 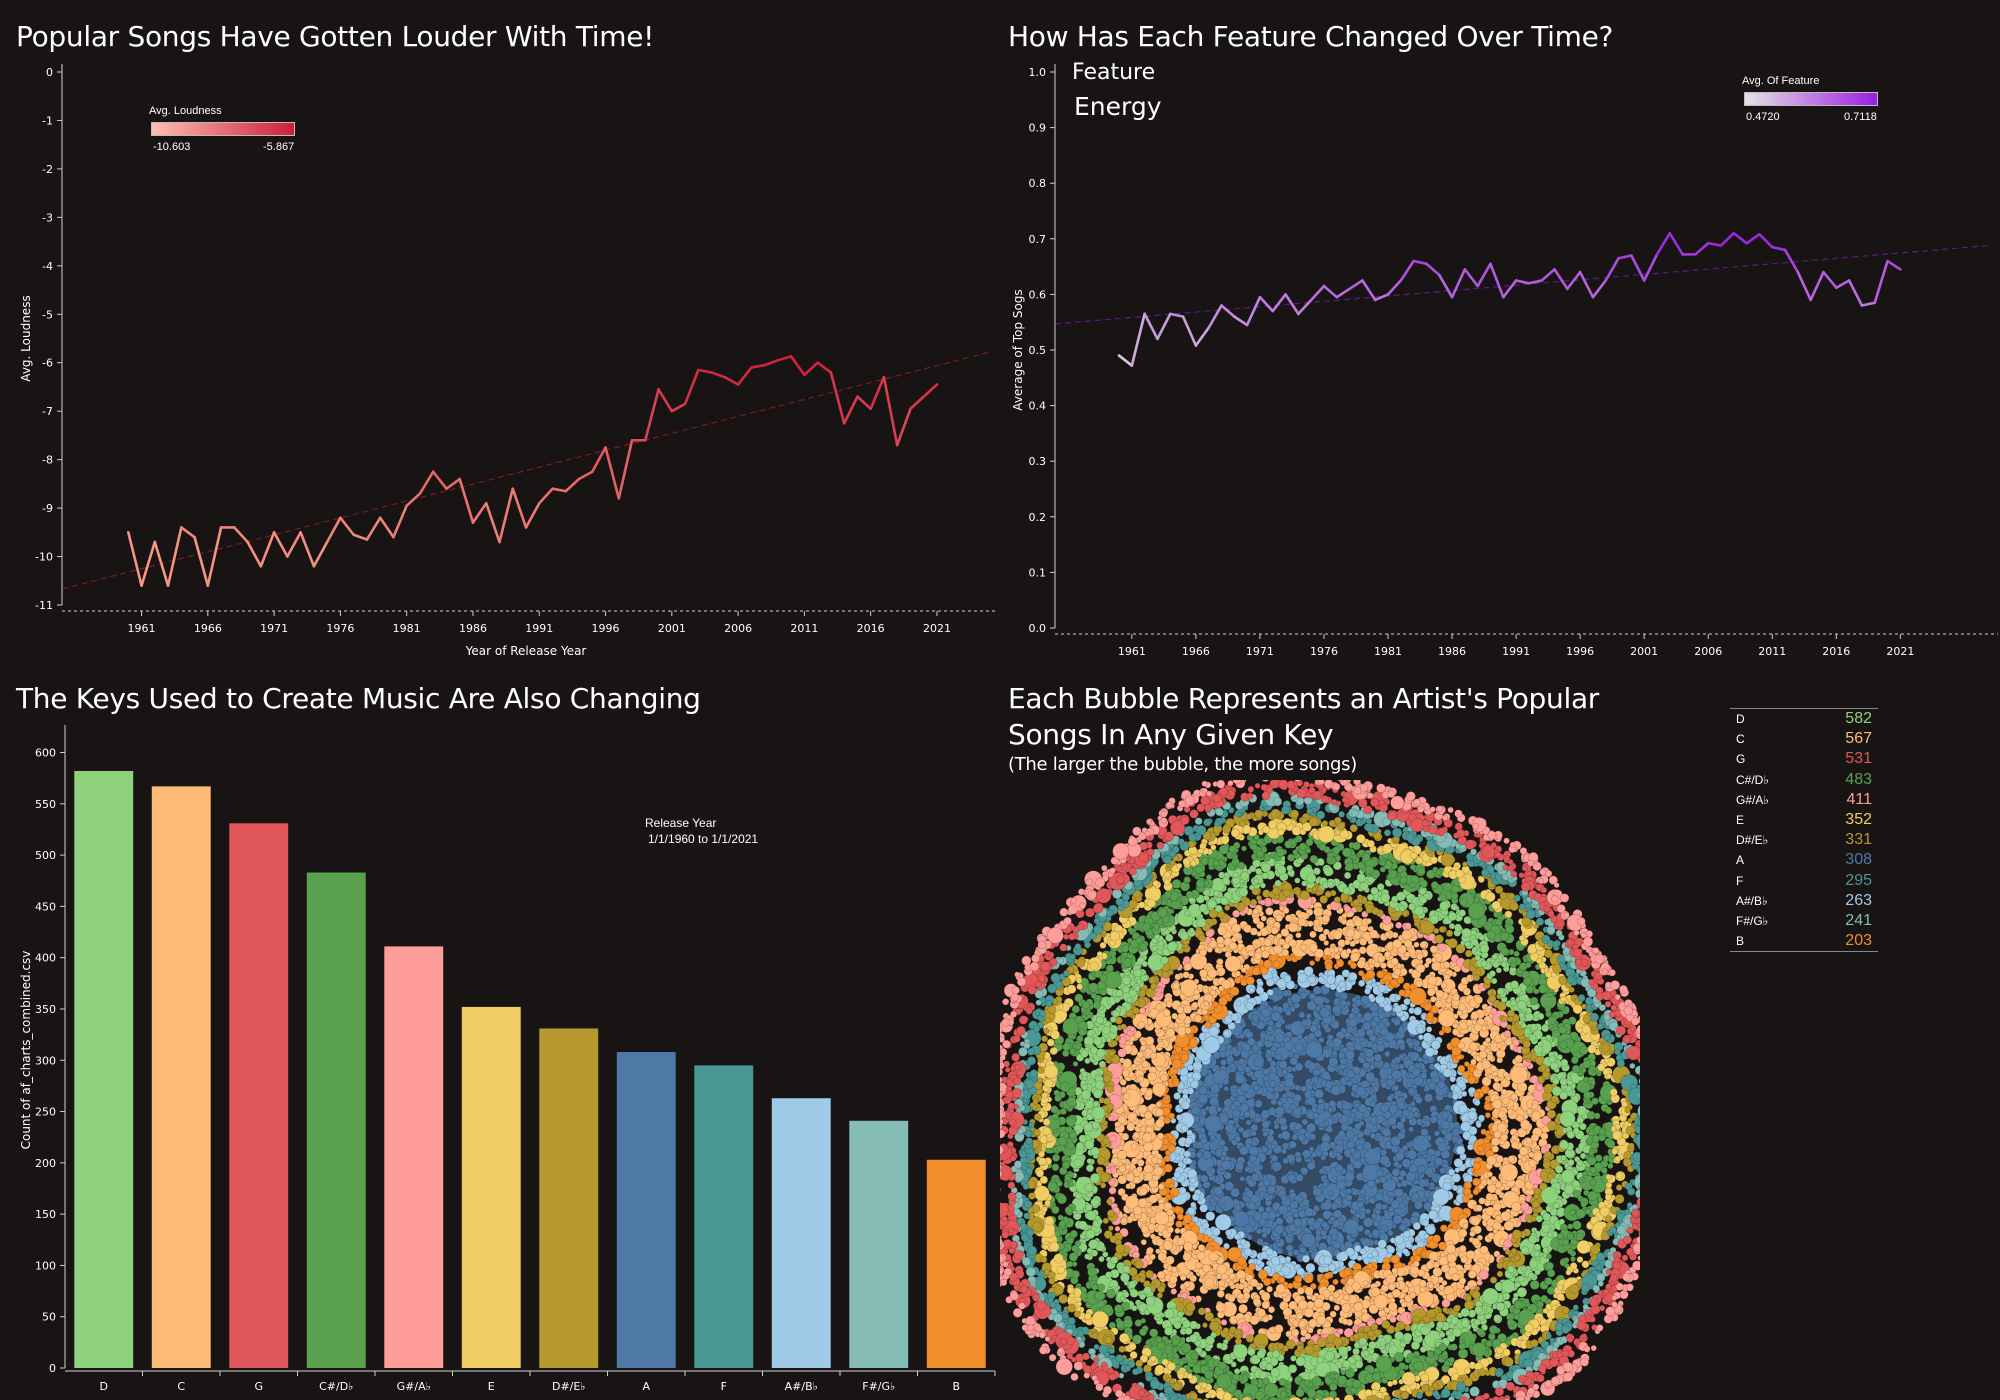 What do you see at coordinates (1118, 106) in the screenshot?
I see `feature-selector-value: Energy` at bounding box center [1118, 106].